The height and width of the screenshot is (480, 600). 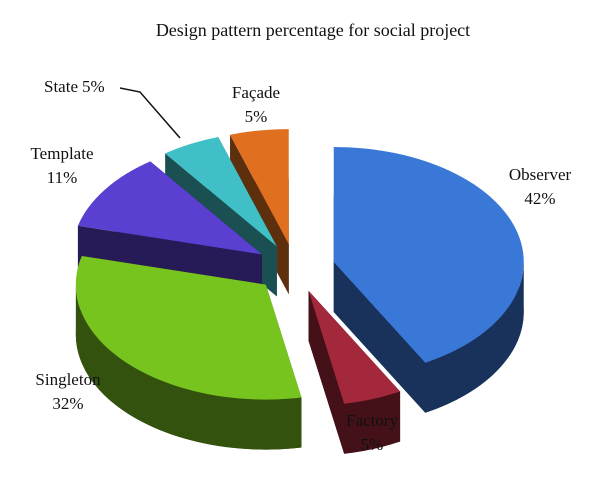 I want to click on slice-label: Observer, so click(x=540, y=174).